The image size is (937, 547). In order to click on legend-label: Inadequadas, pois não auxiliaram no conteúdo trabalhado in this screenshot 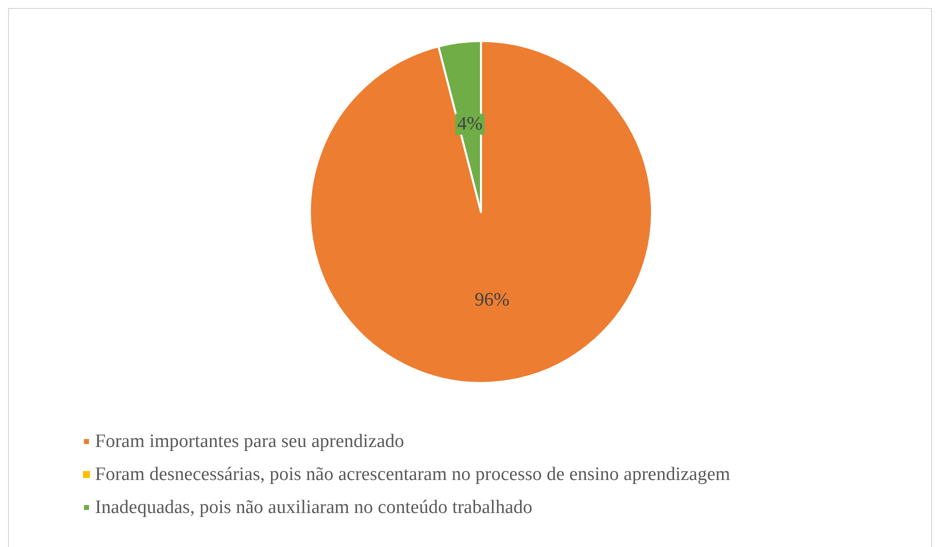, I will do `click(313, 507)`.